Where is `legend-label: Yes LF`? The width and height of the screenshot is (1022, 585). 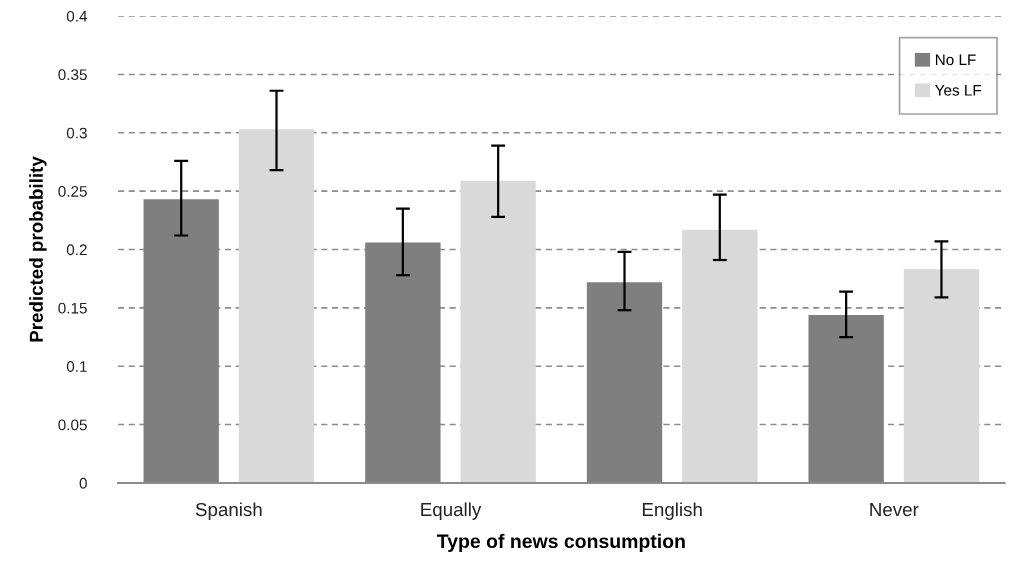
legend-label: Yes LF is located at coordinates (958, 90).